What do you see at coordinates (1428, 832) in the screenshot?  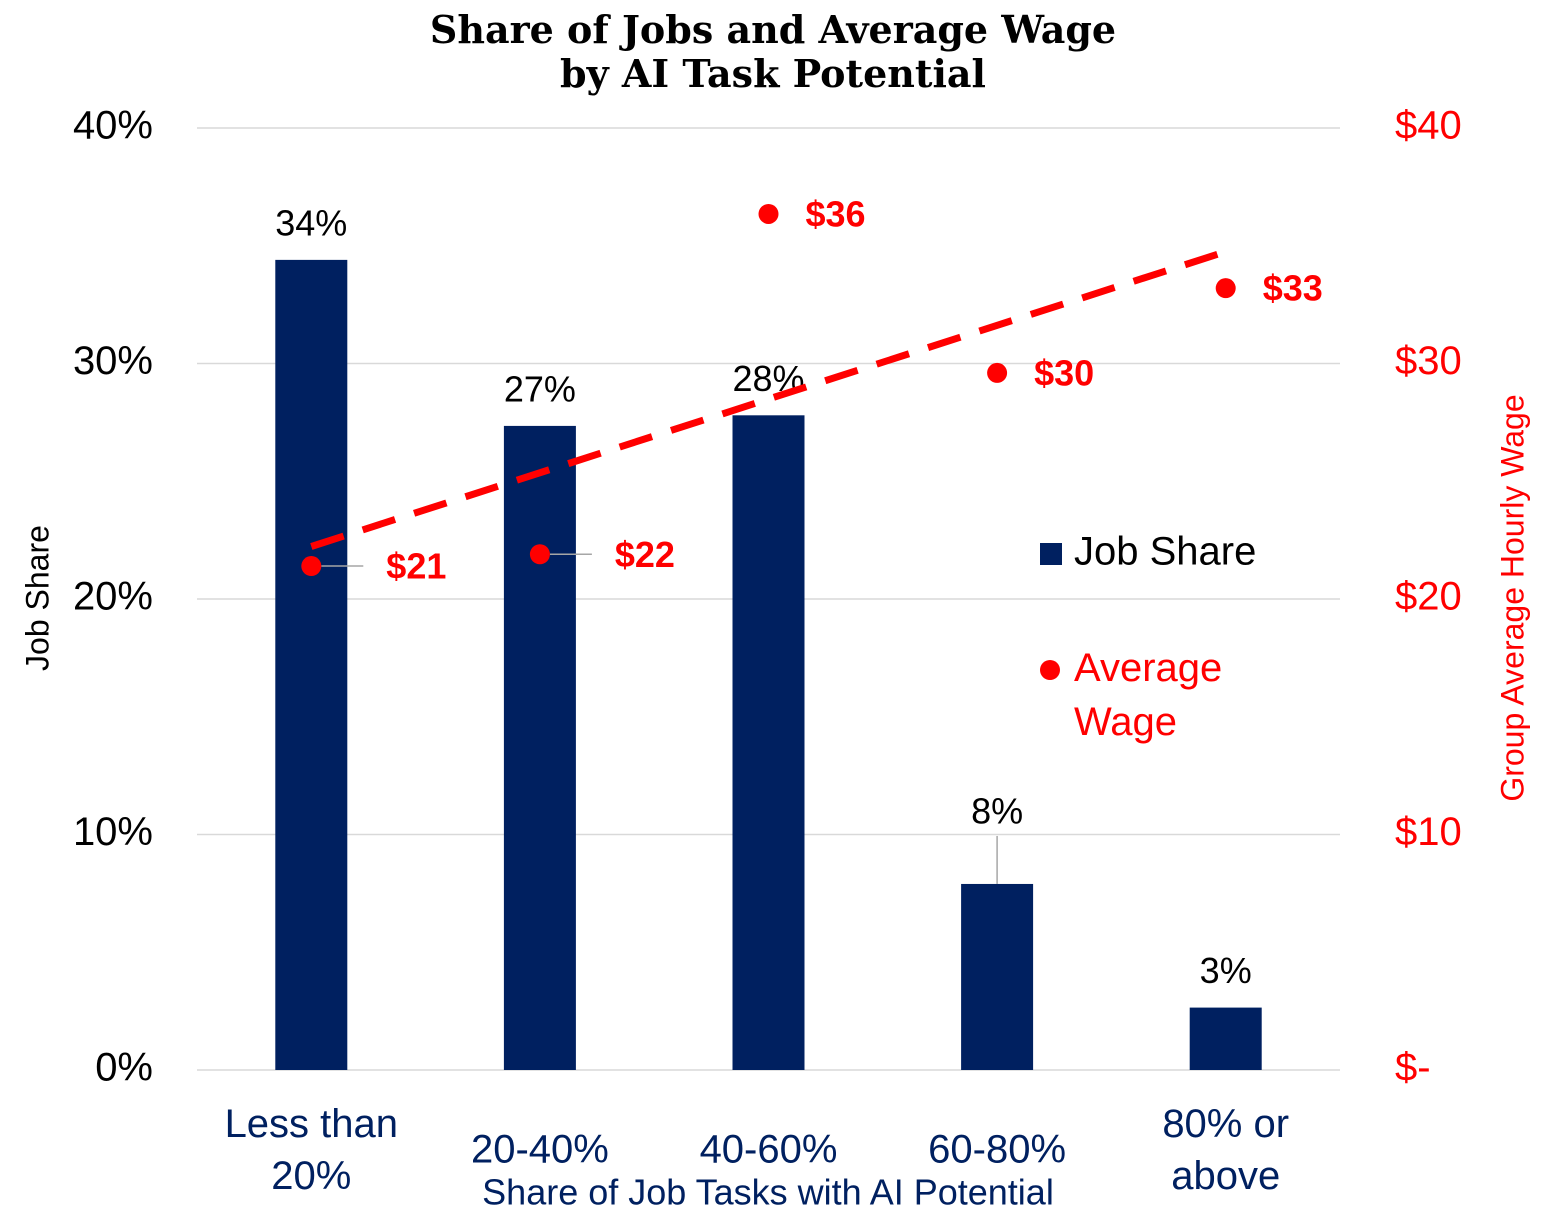 I see `y2-tick-label: $10` at bounding box center [1428, 832].